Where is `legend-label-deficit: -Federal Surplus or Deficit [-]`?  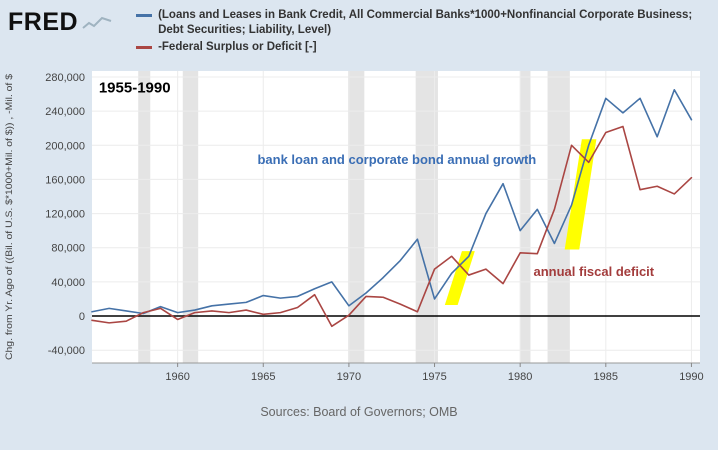 legend-label-deficit: -Federal Surplus or Deficit [-] is located at coordinates (237, 46).